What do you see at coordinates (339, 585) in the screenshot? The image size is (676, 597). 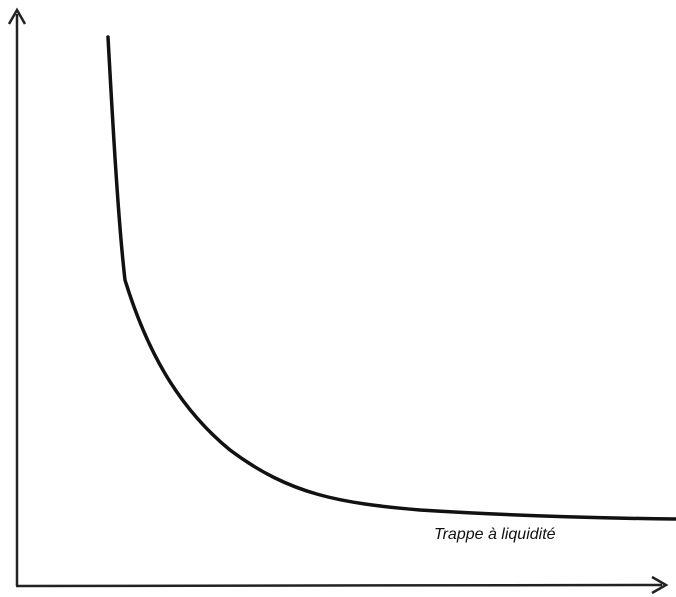 I see `x-axis` at bounding box center [339, 585].